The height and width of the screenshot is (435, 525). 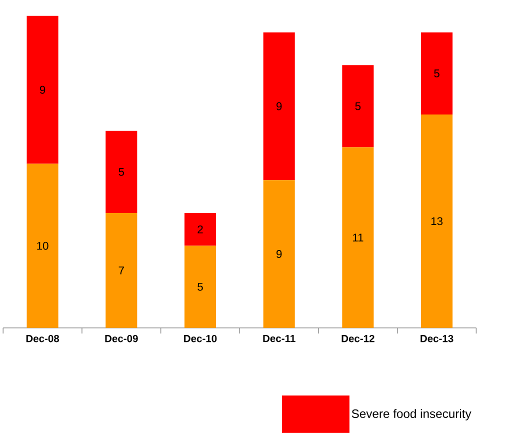 What do you see at coordinates (437, 338) in the screenshot?
I see `x-tick-label: Dec-13` at bounding box center [437, 338].